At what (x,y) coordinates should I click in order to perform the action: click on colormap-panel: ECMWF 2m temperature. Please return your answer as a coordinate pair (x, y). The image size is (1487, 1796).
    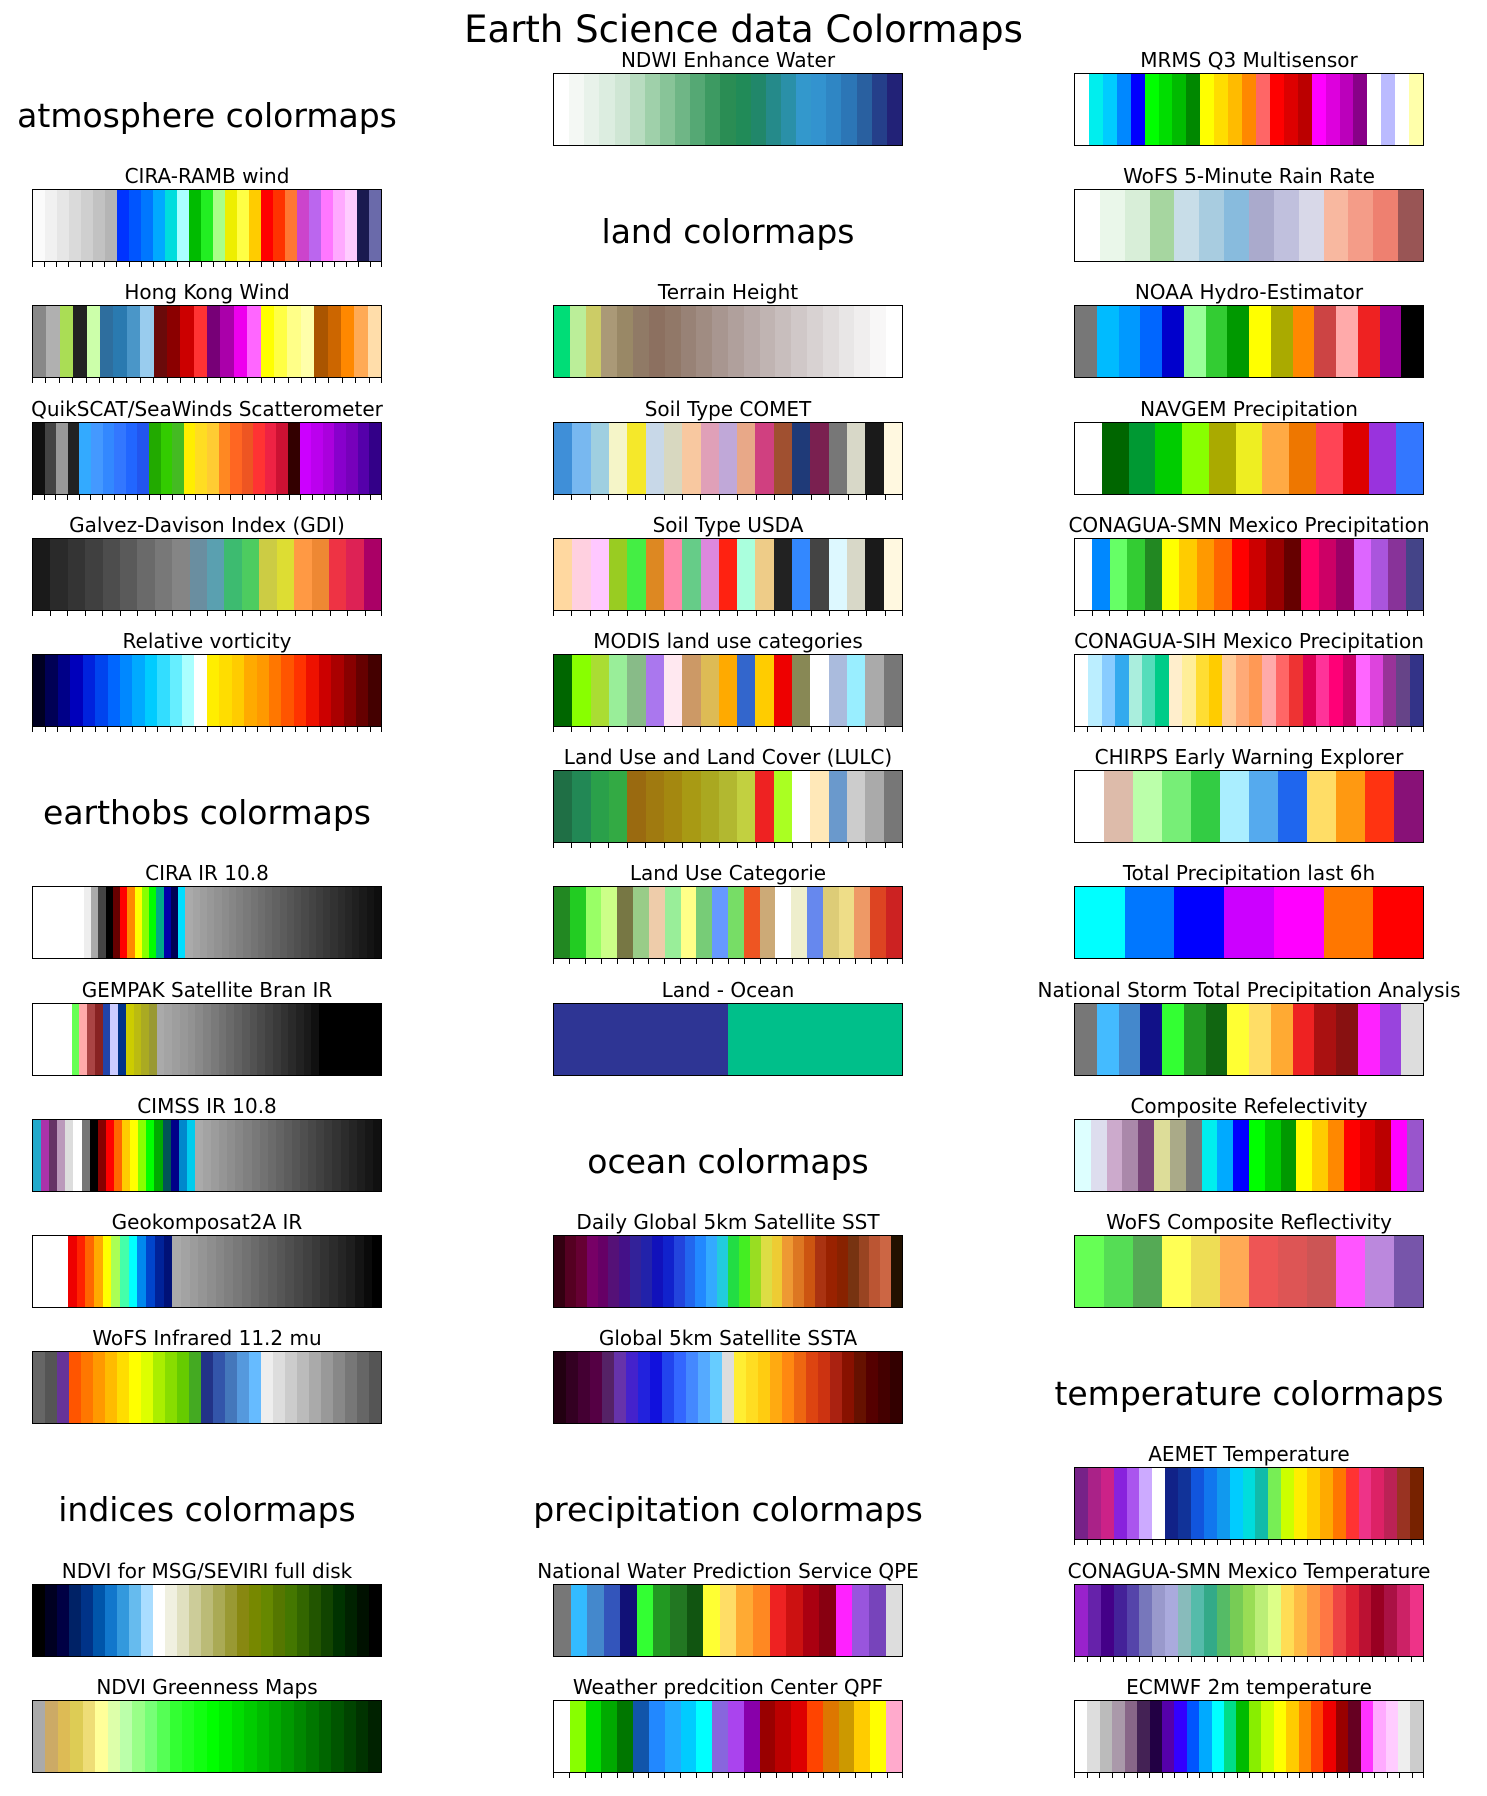
    Looking at the image, I should click on (1249, 1726).